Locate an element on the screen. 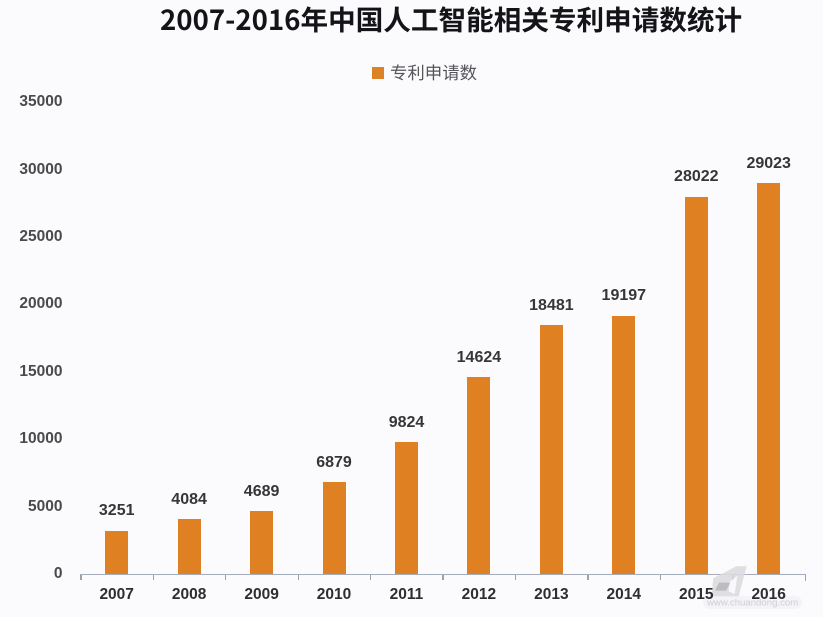 The height and width of the screenshot is (617, 823). svg-text: www.chuandong.com is located at coordinates (752, 603).